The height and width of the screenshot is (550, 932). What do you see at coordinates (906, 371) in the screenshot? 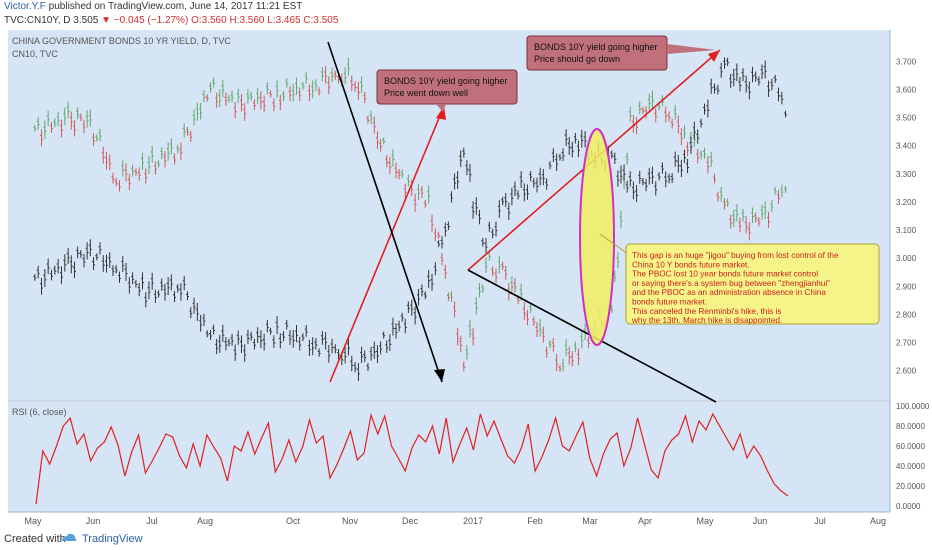
I see `price-tick-label: 2.600` at bounding box center [906, 371].